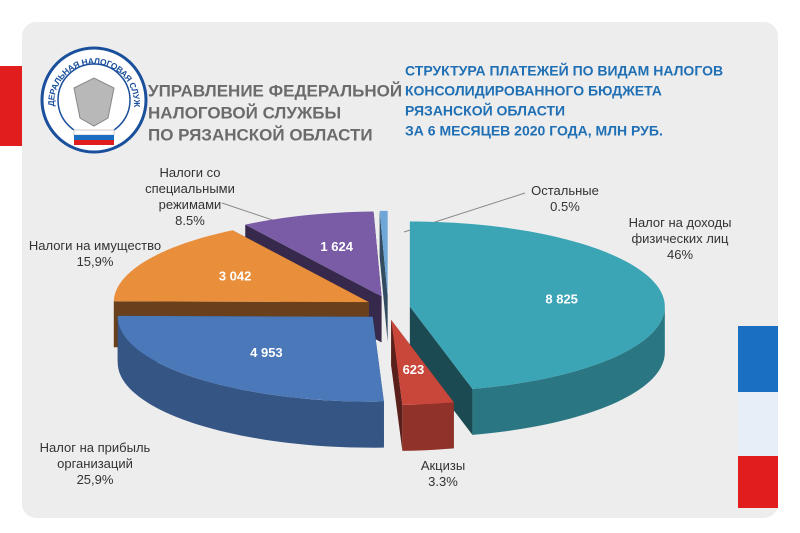 The width and height of the screenshot is (800, 533). What do you see at coordinates (235, 276) in the screenshot?
I see `value-label: 3 042` at bounding box center [235, 276].